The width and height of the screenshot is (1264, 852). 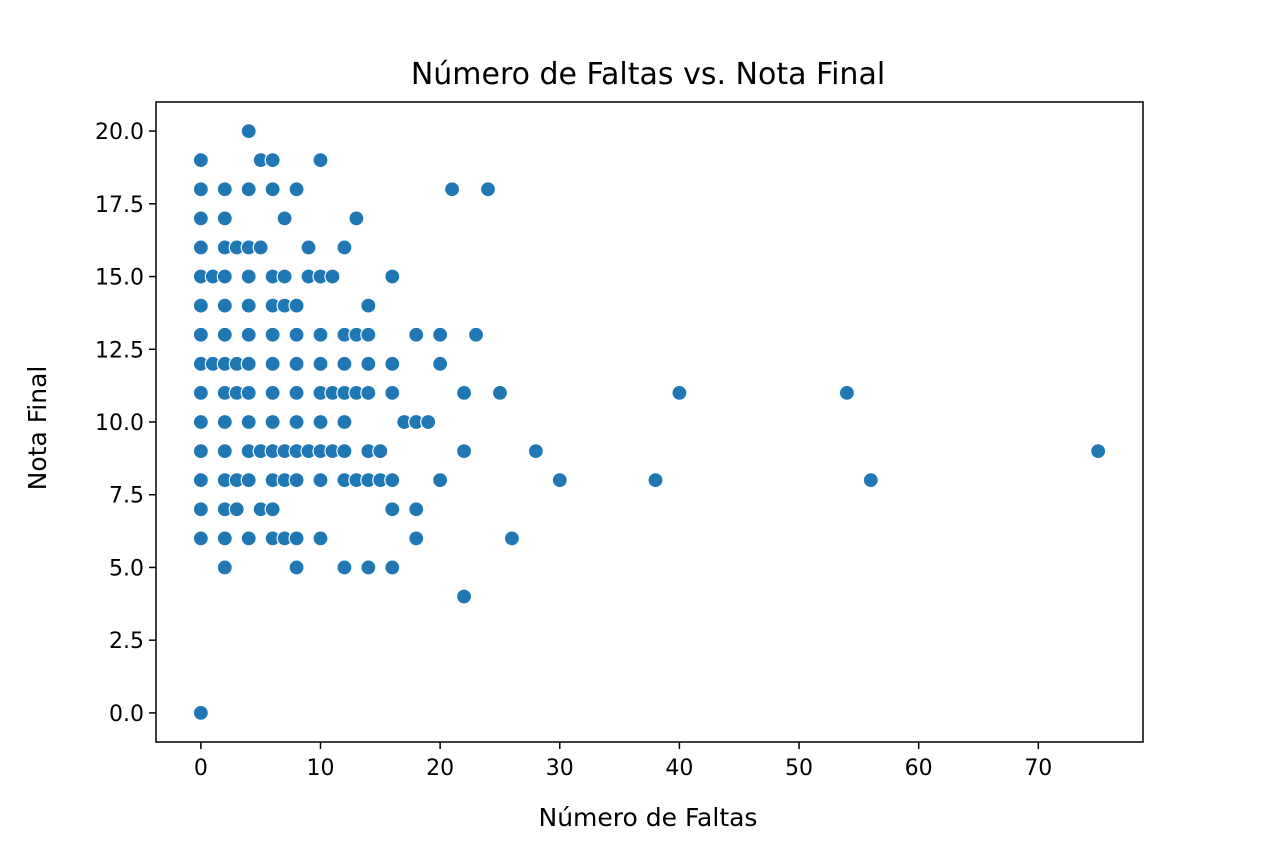 What do you see at coordinates (679, 768) in the screenshot?
I see `x-tick-label: 40` at bounding box center [679, 768].